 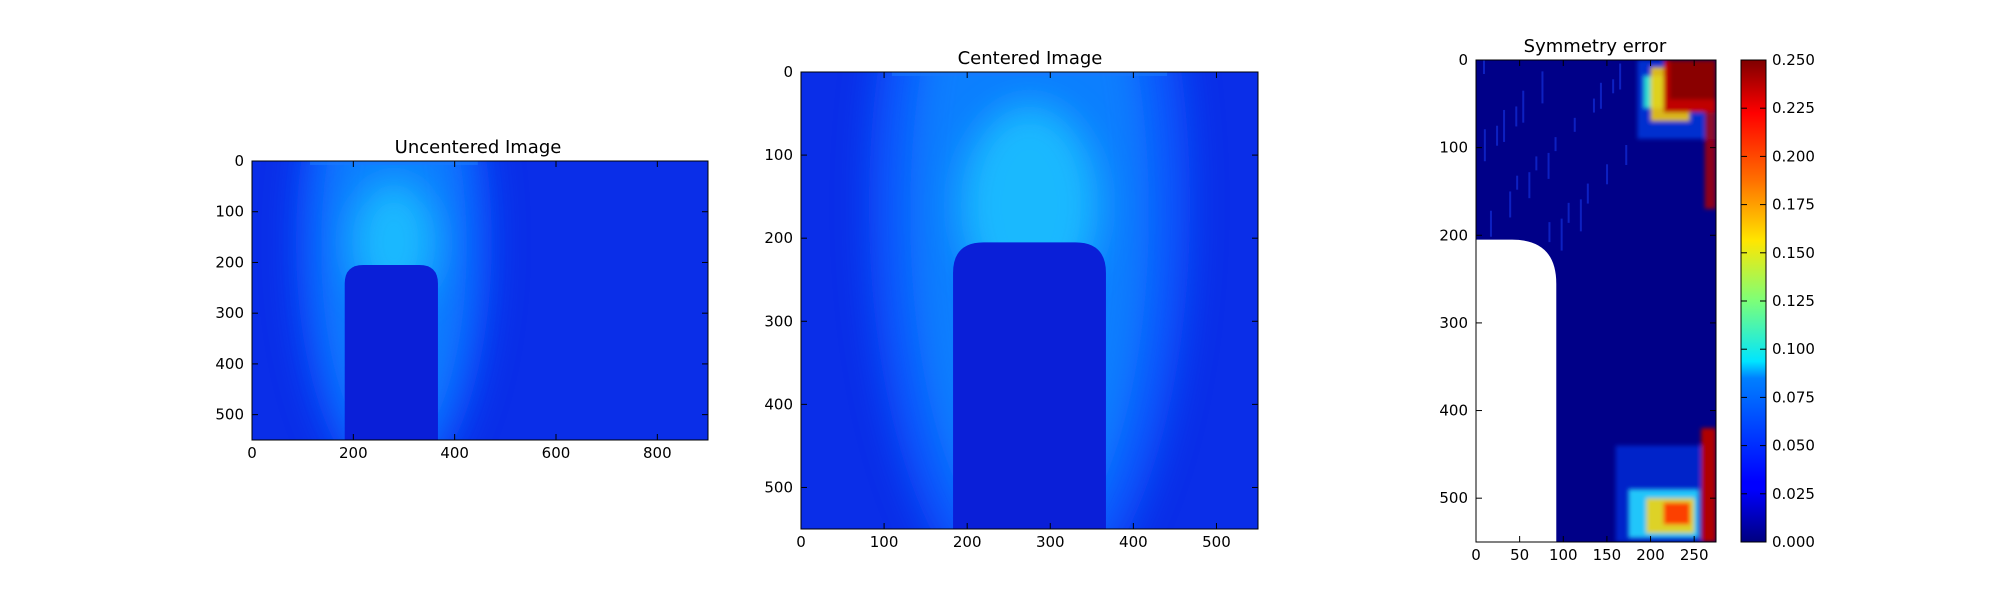 What do you see at coordinates (478, 147) in the screenshot?
I see `panel-title: Uncentered Image` at bounding box center [478, 147].